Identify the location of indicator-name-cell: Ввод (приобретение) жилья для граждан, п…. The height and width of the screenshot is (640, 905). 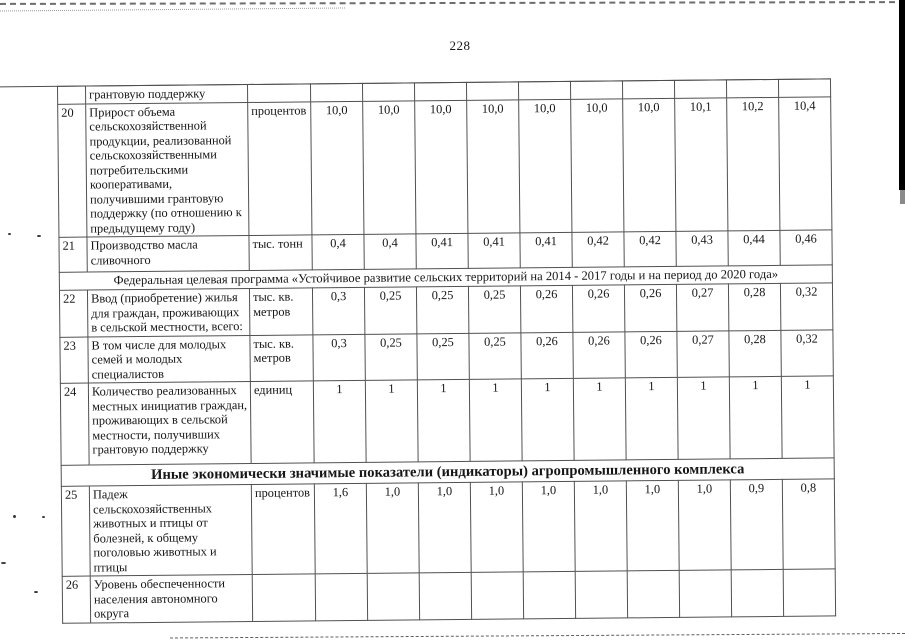
(168, 312).